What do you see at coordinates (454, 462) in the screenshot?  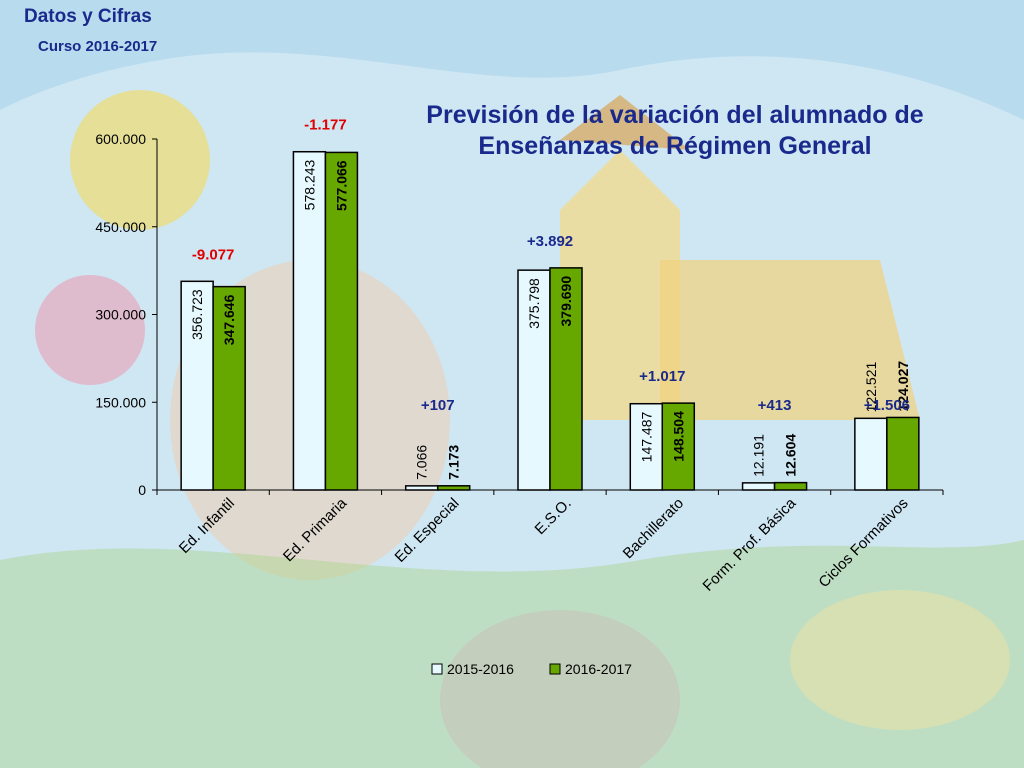 I see `bar-value-label: 7.173` at bounding box center [454, 462].